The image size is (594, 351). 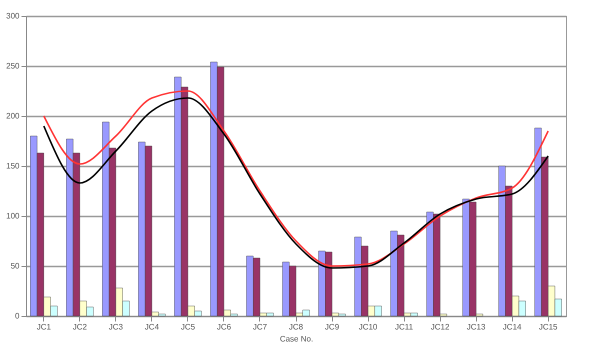 I want to click on y-tick-label: 250, so click(x=13, y=66).